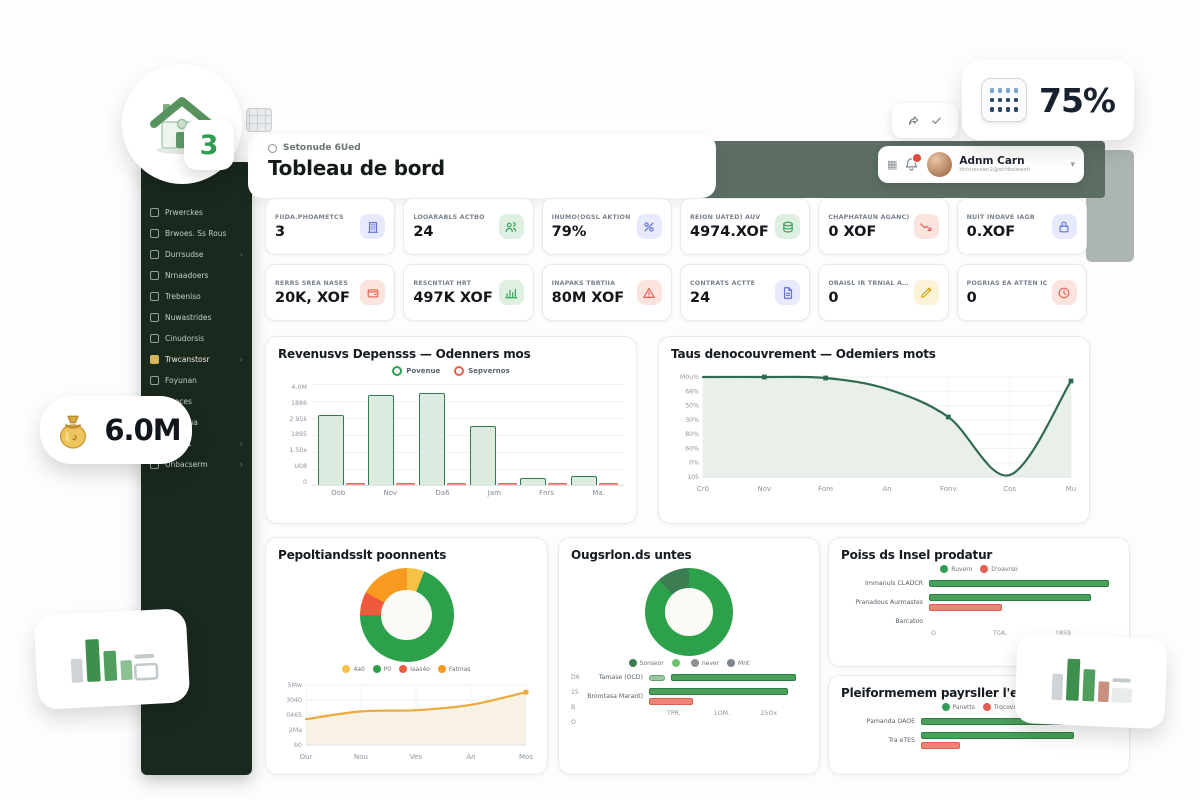  What do you see at coordinates (745, 226) in the screenshot?
I see `kpi-card: REIÓN UATED) AUV 4974.XOF` at bounding box center [745, 226].